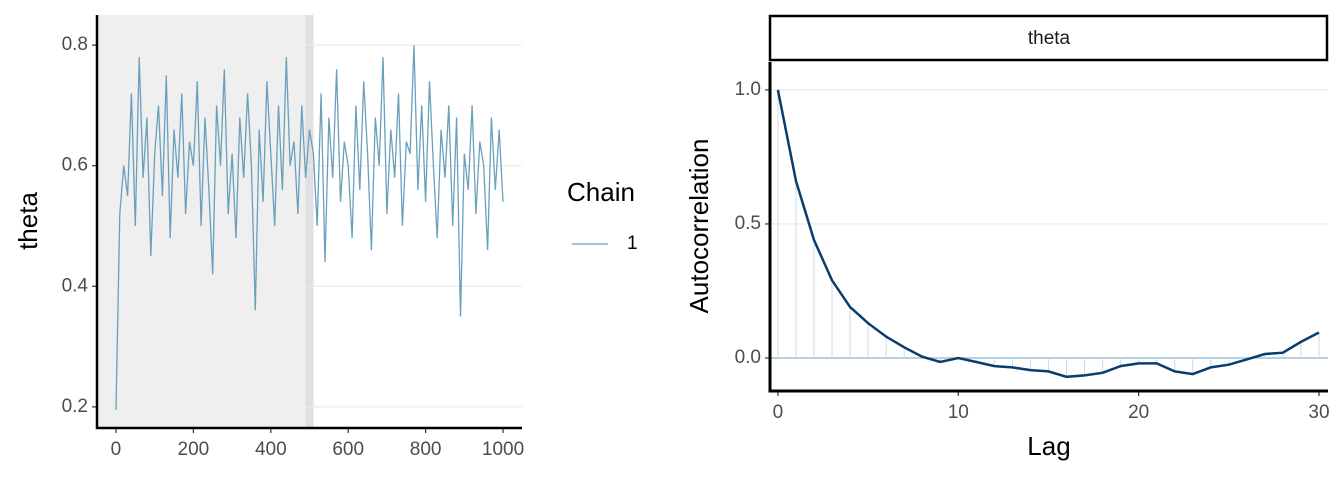 This screenshot has height=480, width=1344. Describe the element at coordinates (75, 285) in the screenshot. I see `y-tick-label: 0.4` at that location.